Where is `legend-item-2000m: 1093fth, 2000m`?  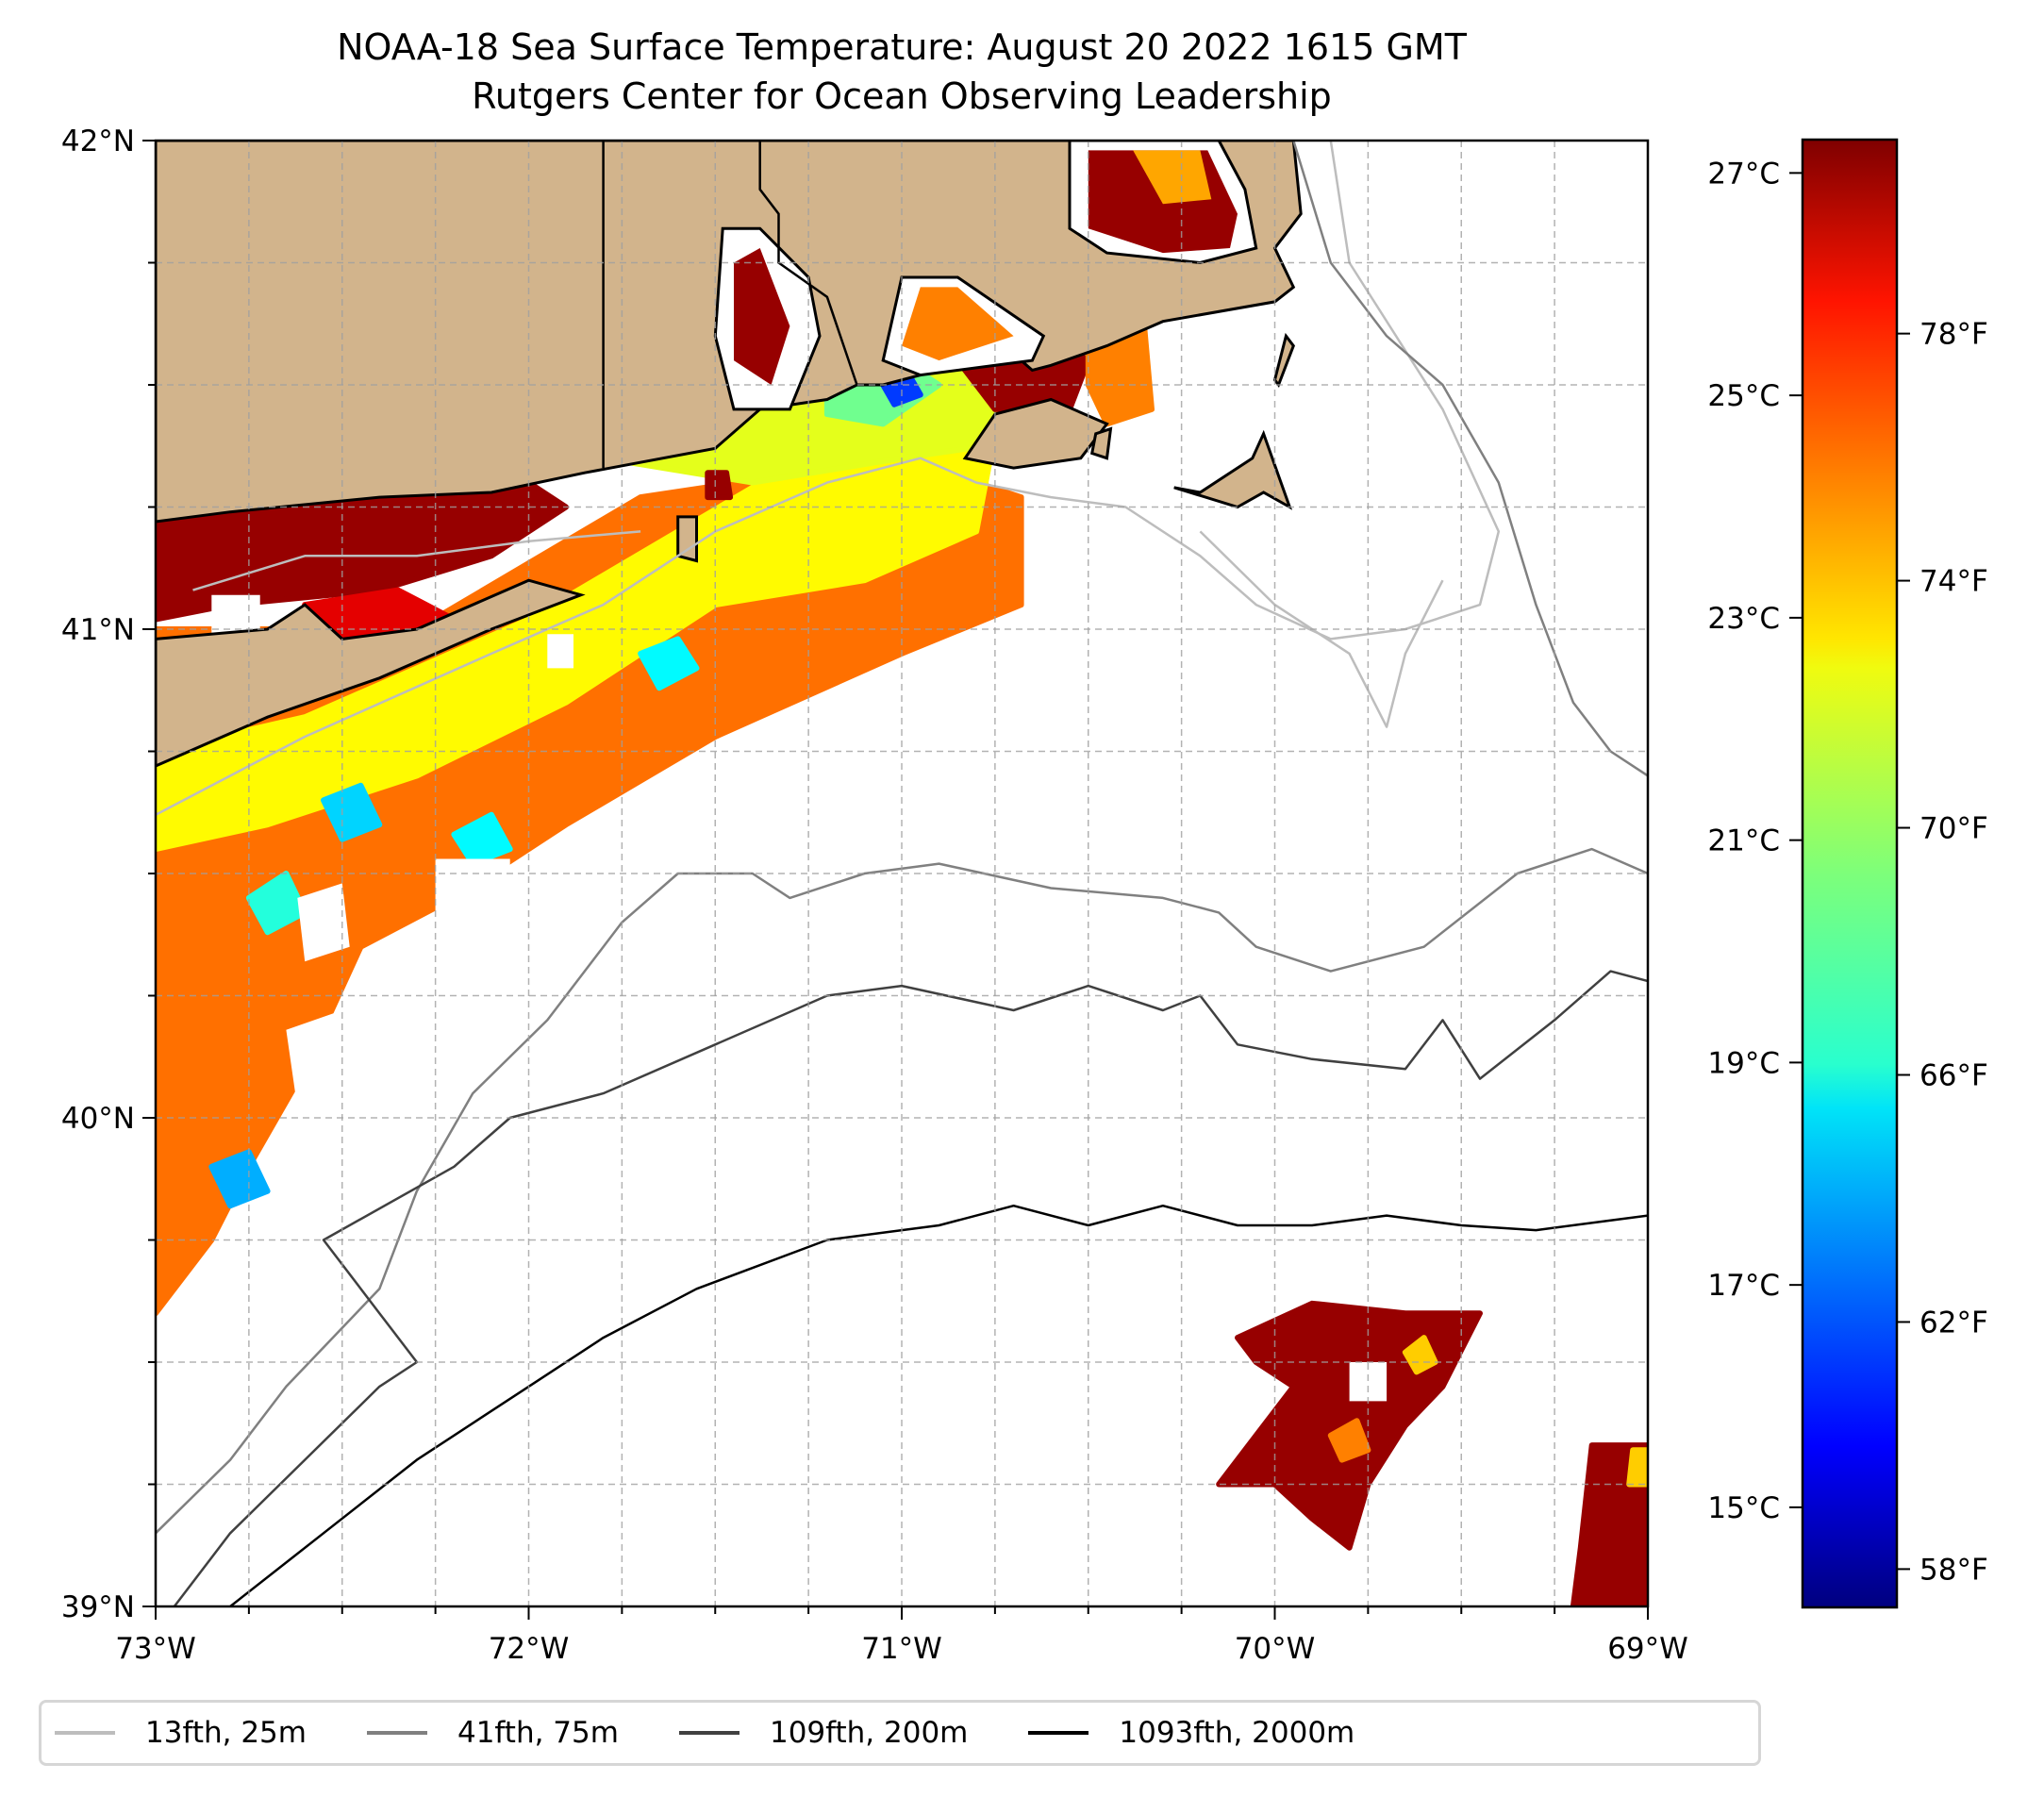 legend-item-2000m: 1093fth, 2000m is located at coordinates (1191, 1733).